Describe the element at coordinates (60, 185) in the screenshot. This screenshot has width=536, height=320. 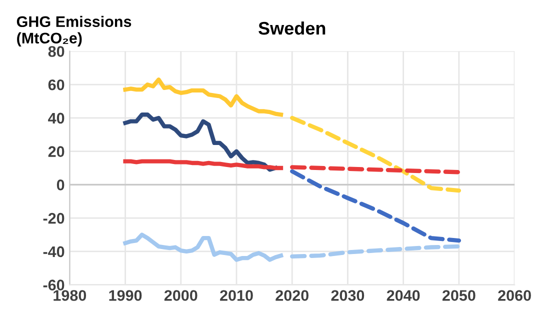
I see `y-tick-label: 0` at that location.